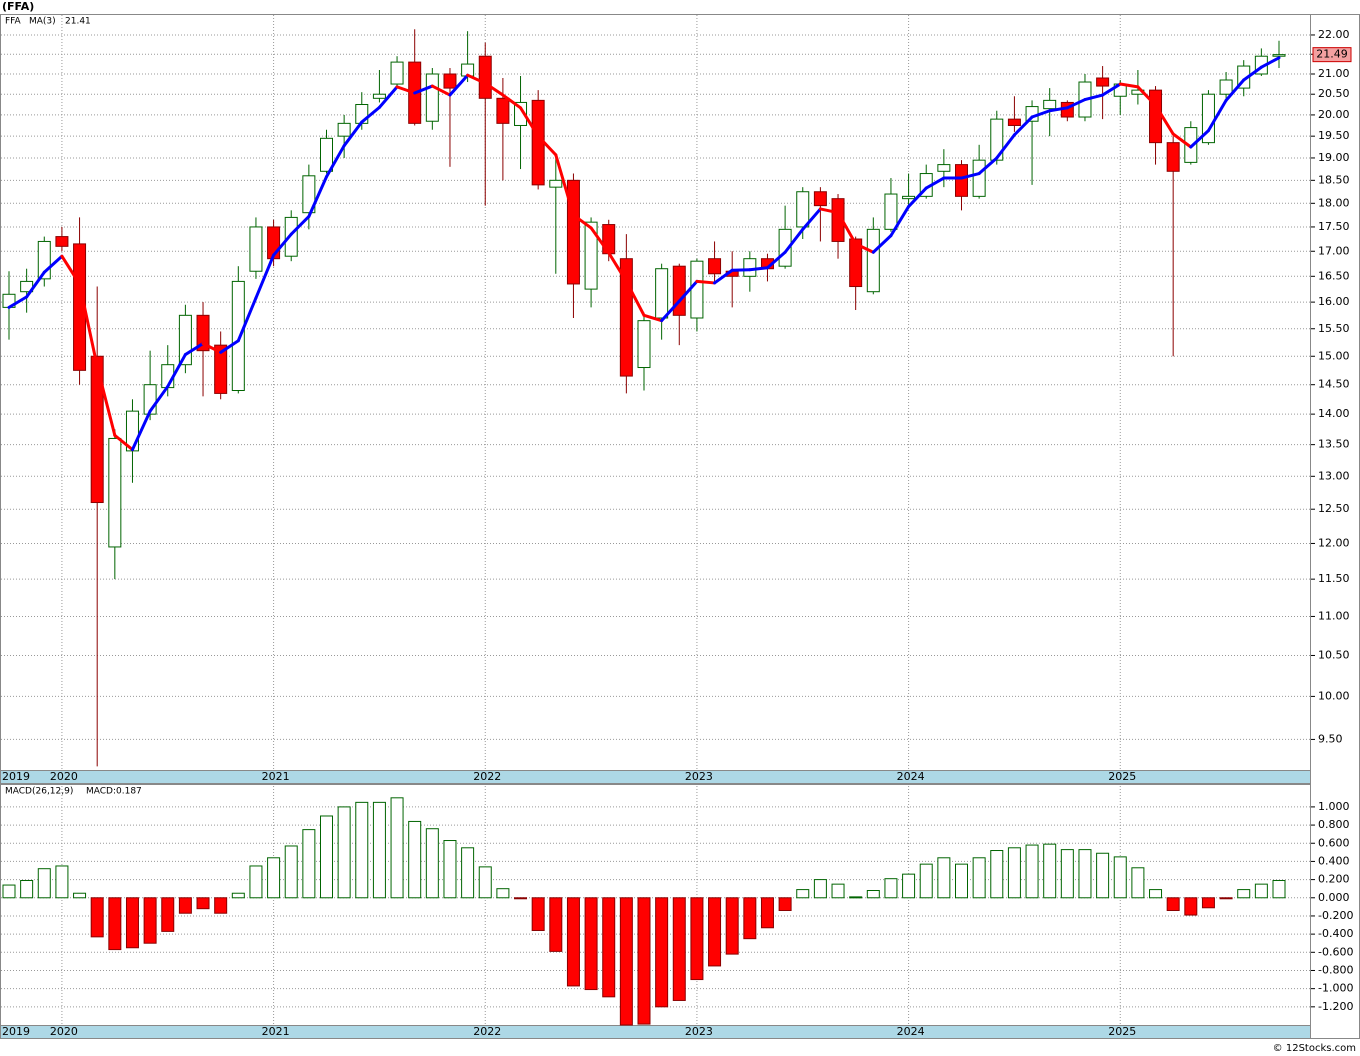 The width and height of the screenshot is (1360, 1056). I want to click on y-tick-label: 12.50, so click(1334, 508).